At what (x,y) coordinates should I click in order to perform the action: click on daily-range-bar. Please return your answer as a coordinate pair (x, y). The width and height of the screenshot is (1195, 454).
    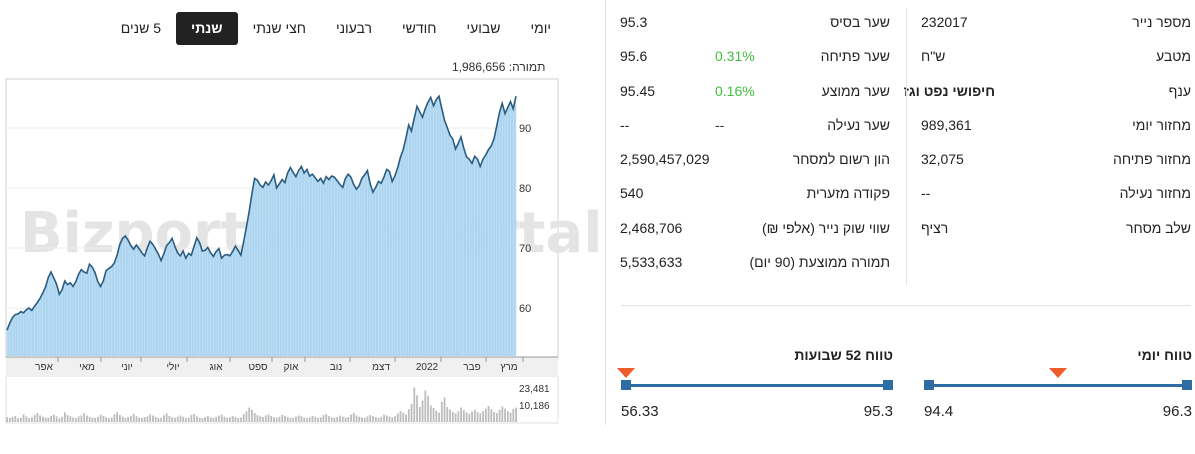
    Looking at the image, I should click on (1058, 385).